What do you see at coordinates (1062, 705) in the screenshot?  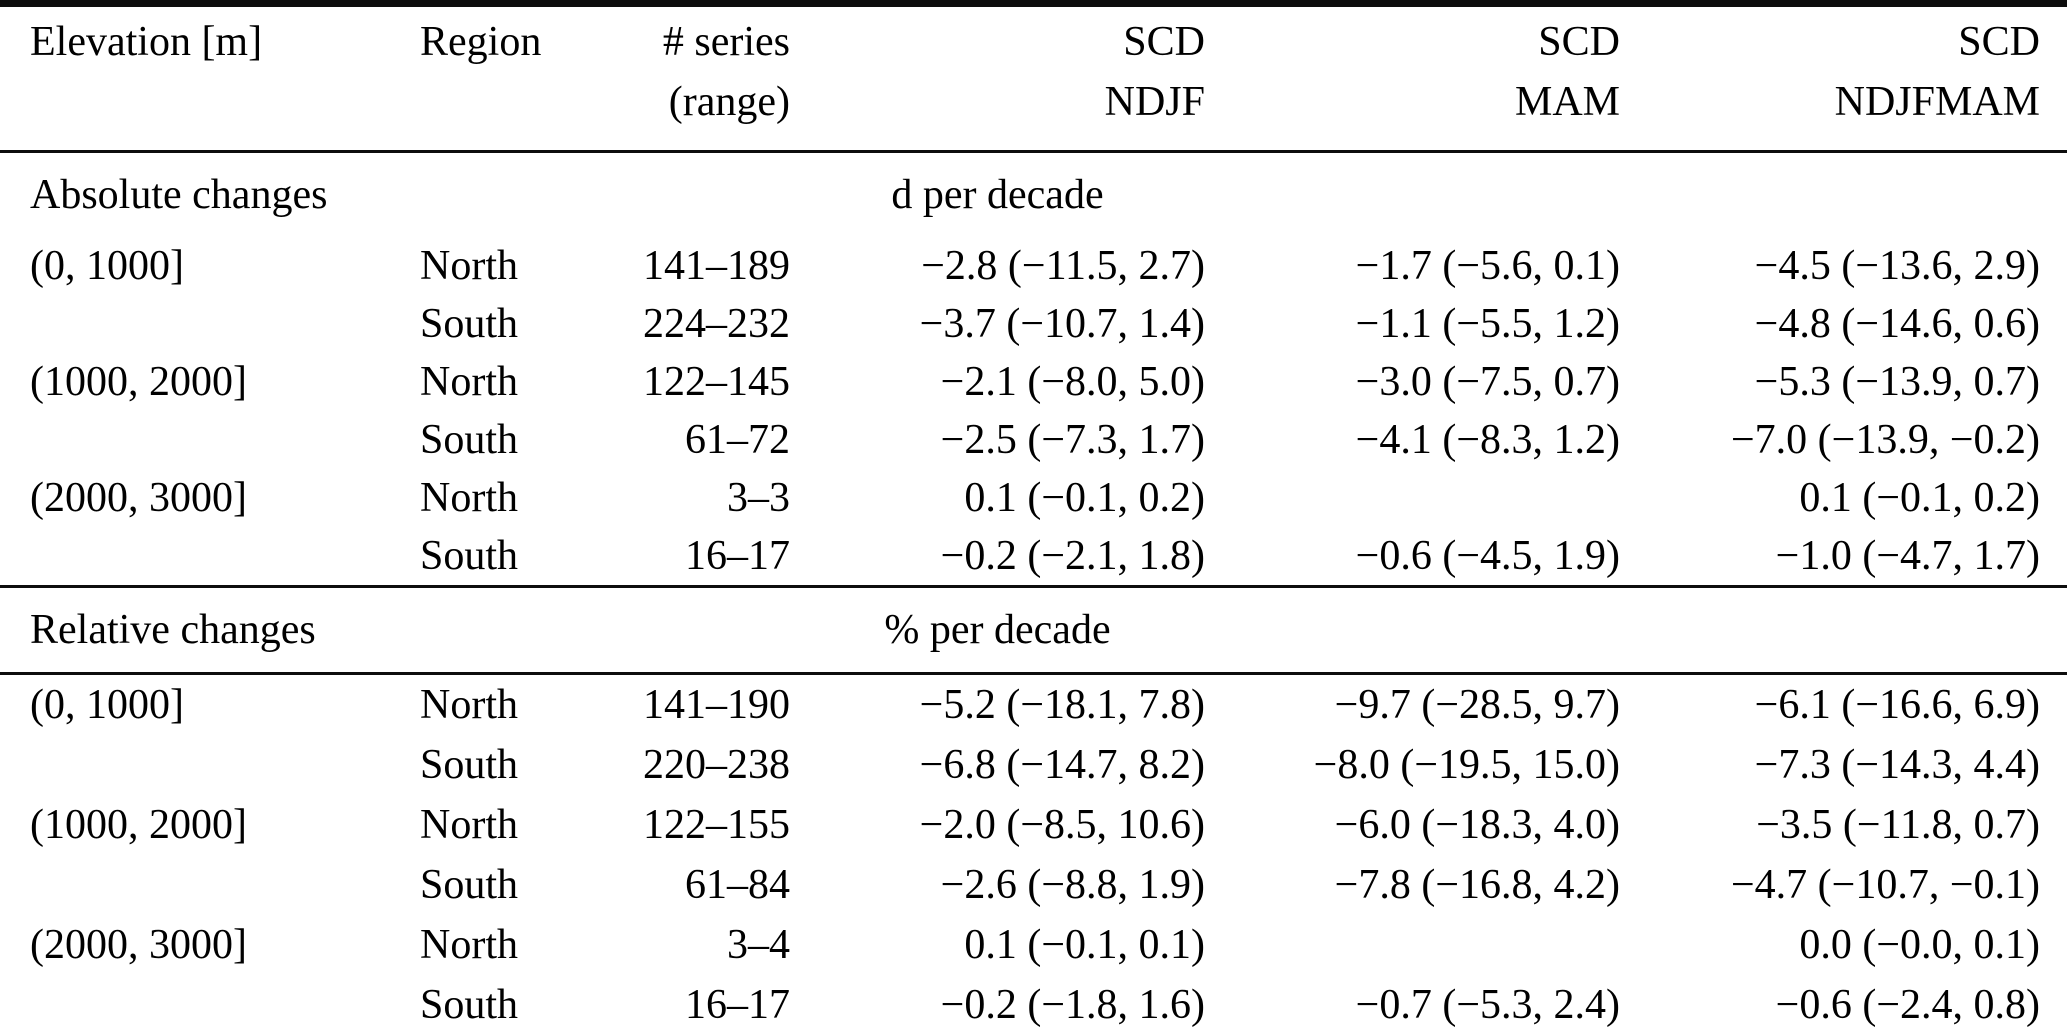 I see `scd-ndjf-cell: −5.2 (−18.1, 7.8)` at bounding box center [1062, 705].